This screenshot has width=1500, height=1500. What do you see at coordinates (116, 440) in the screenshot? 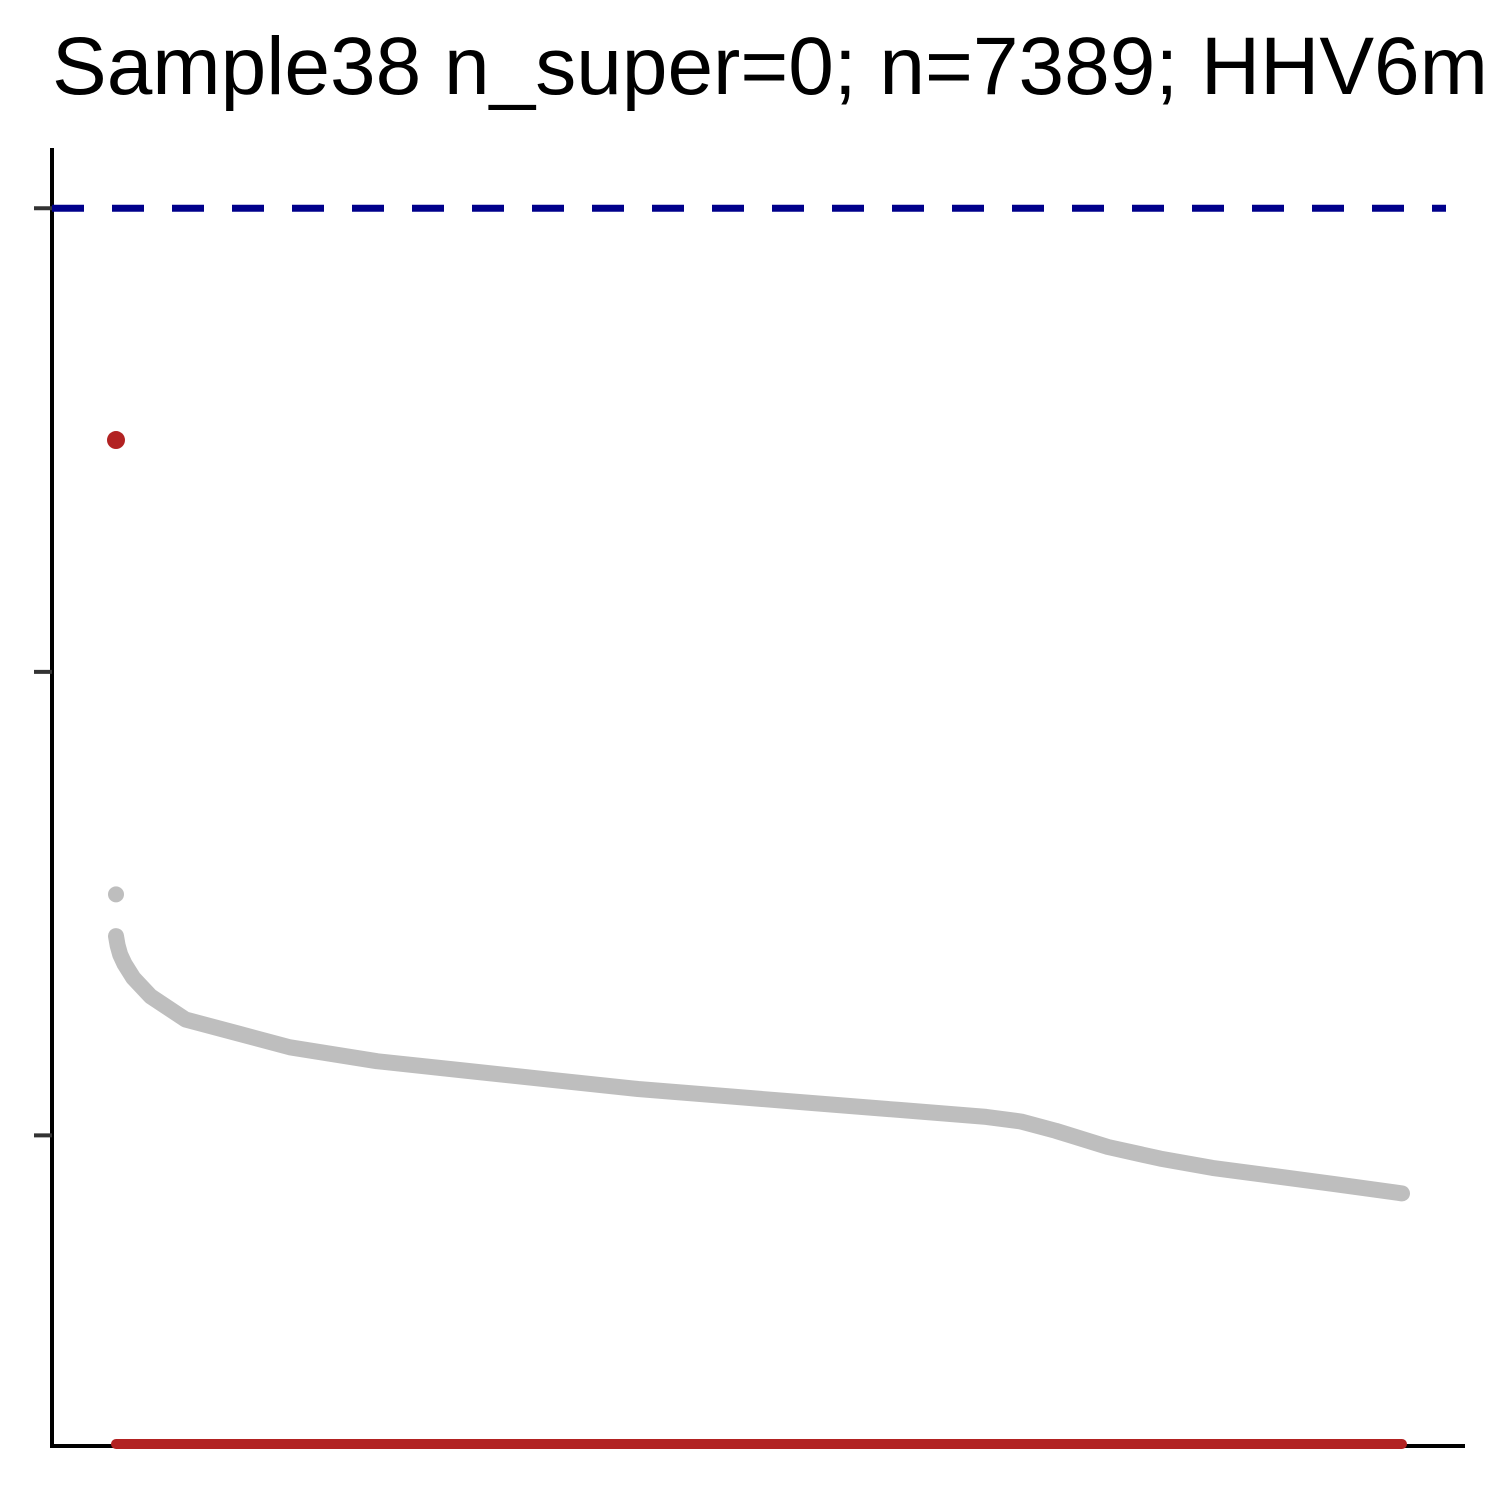
I see `red-highlight-point` at bounding box center [116, 440].